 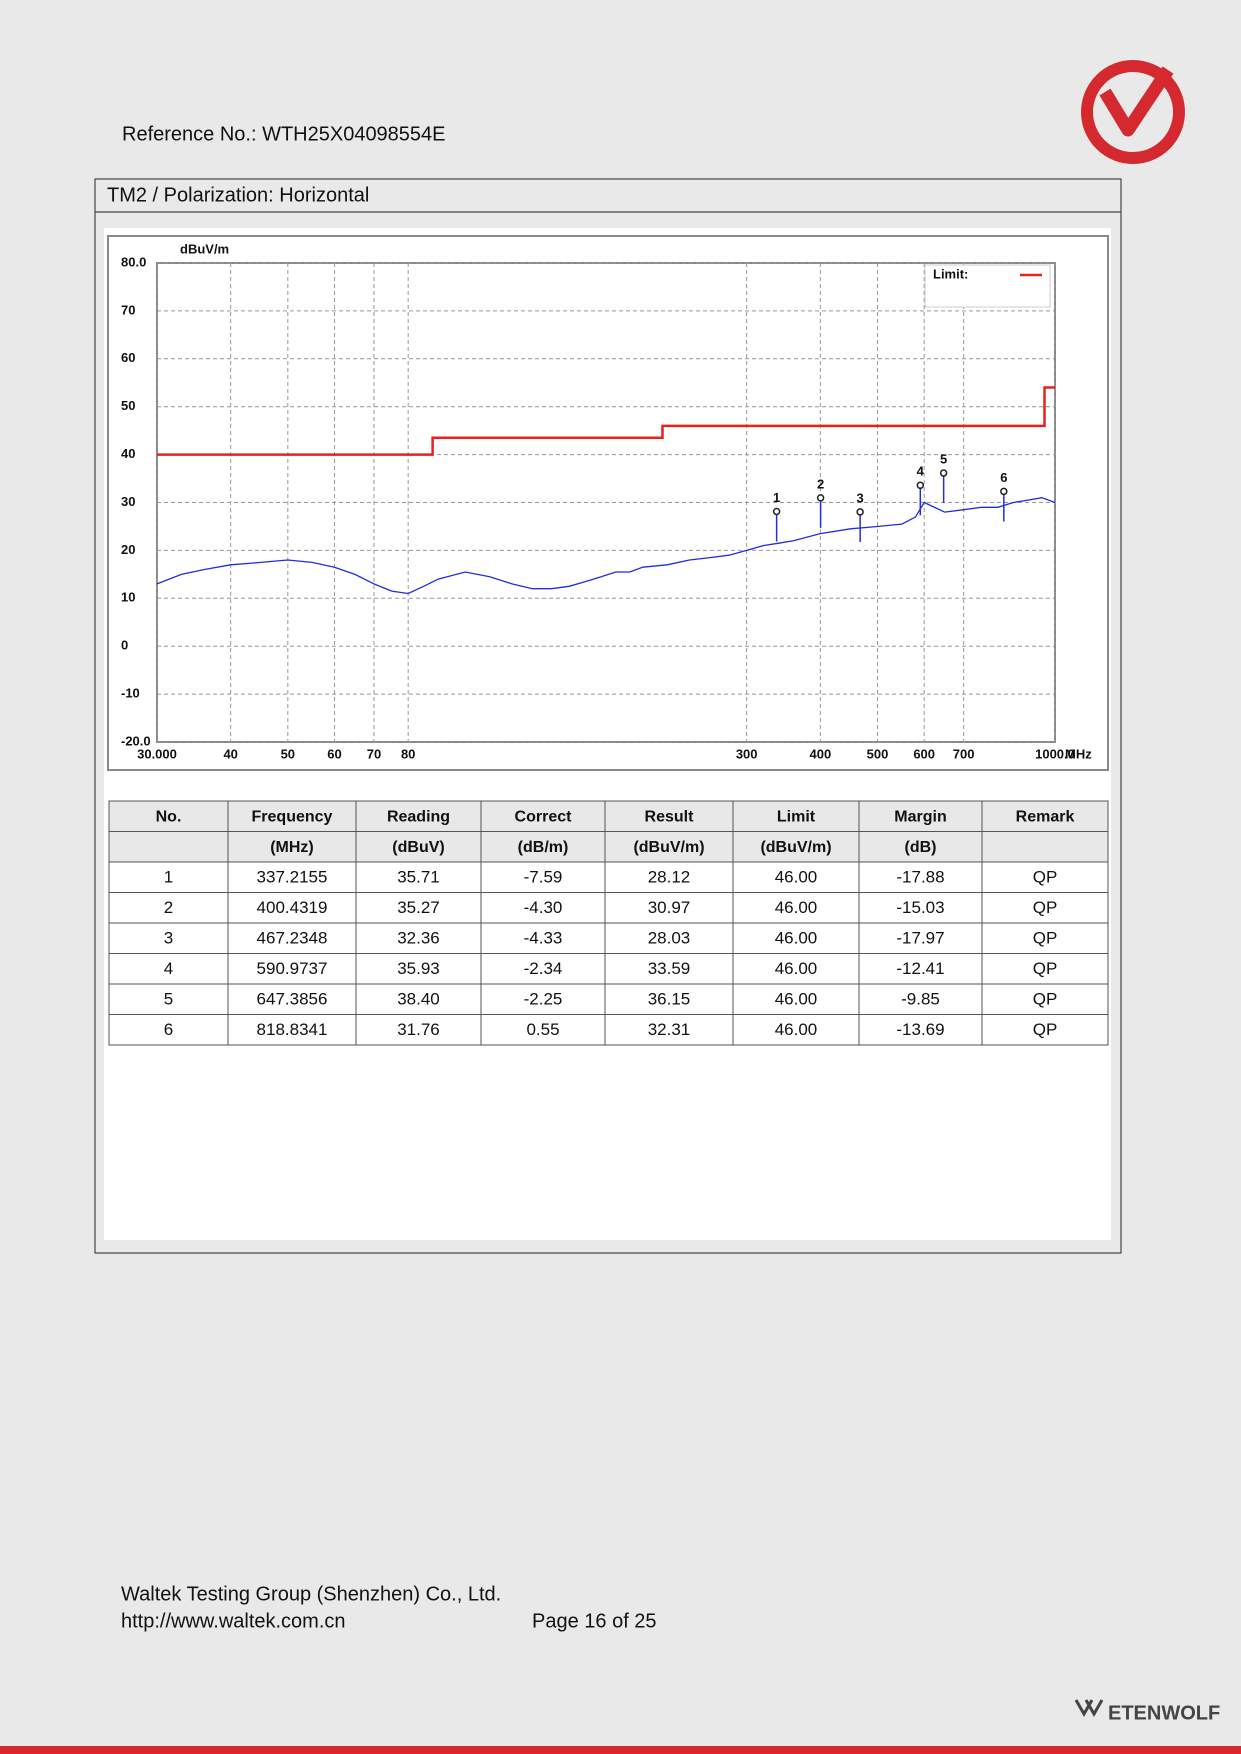 I want to click on header-cell: Margin, so click(x=920, y=816).